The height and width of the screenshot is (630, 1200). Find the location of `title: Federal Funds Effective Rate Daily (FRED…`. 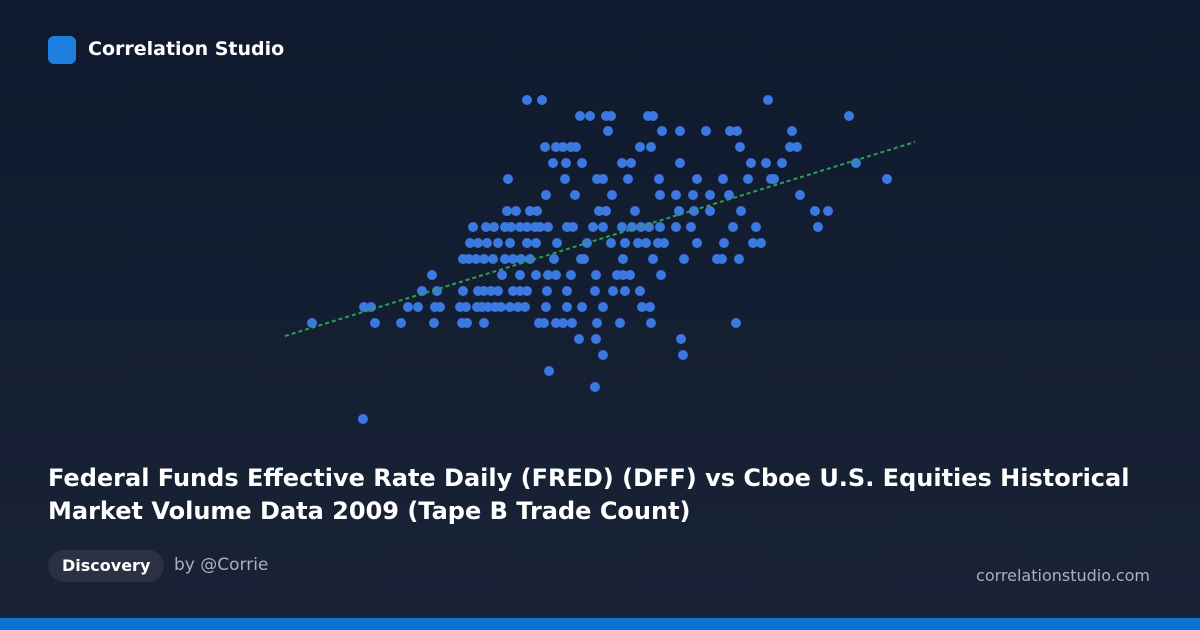

title: Federal Funds Effective Rate Daily (FRED… is located at coordinates (589, 494).